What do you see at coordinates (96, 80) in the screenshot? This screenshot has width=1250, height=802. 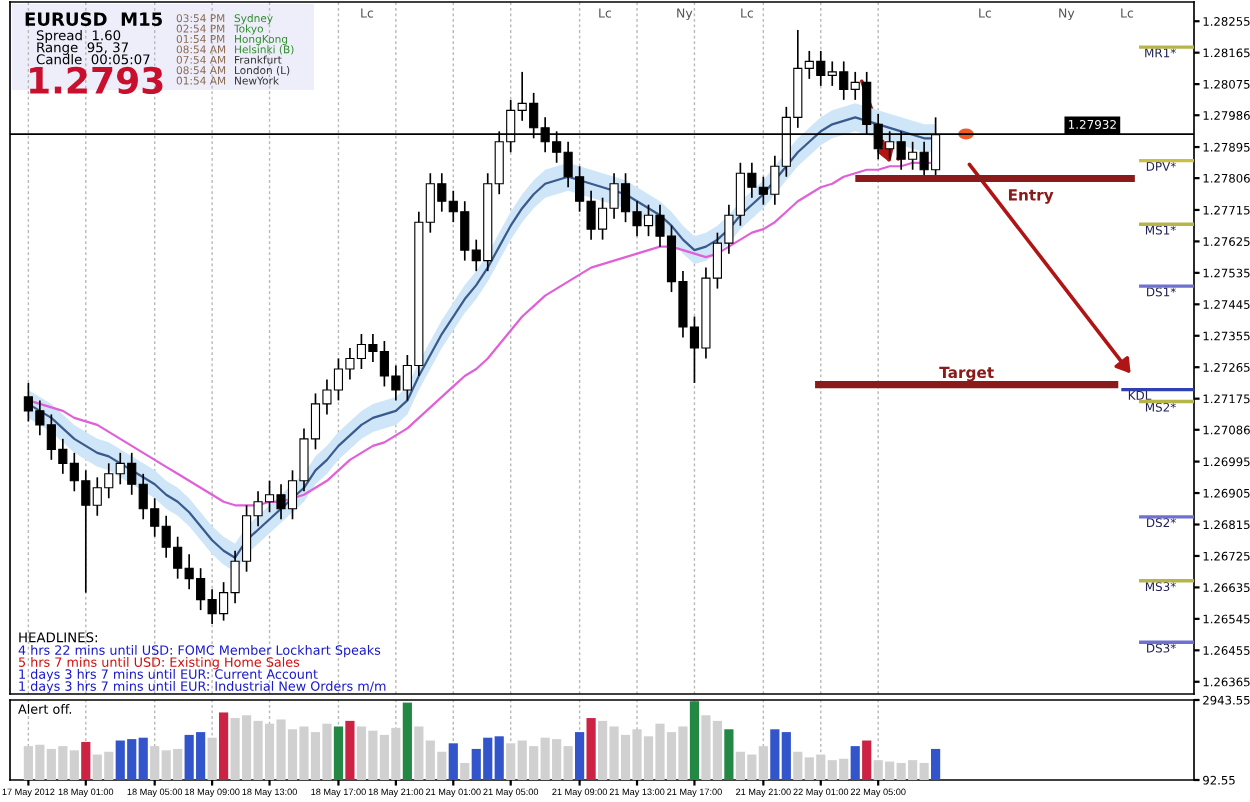 I see `annotation: 1.2793` at bounding box center [96, 80].